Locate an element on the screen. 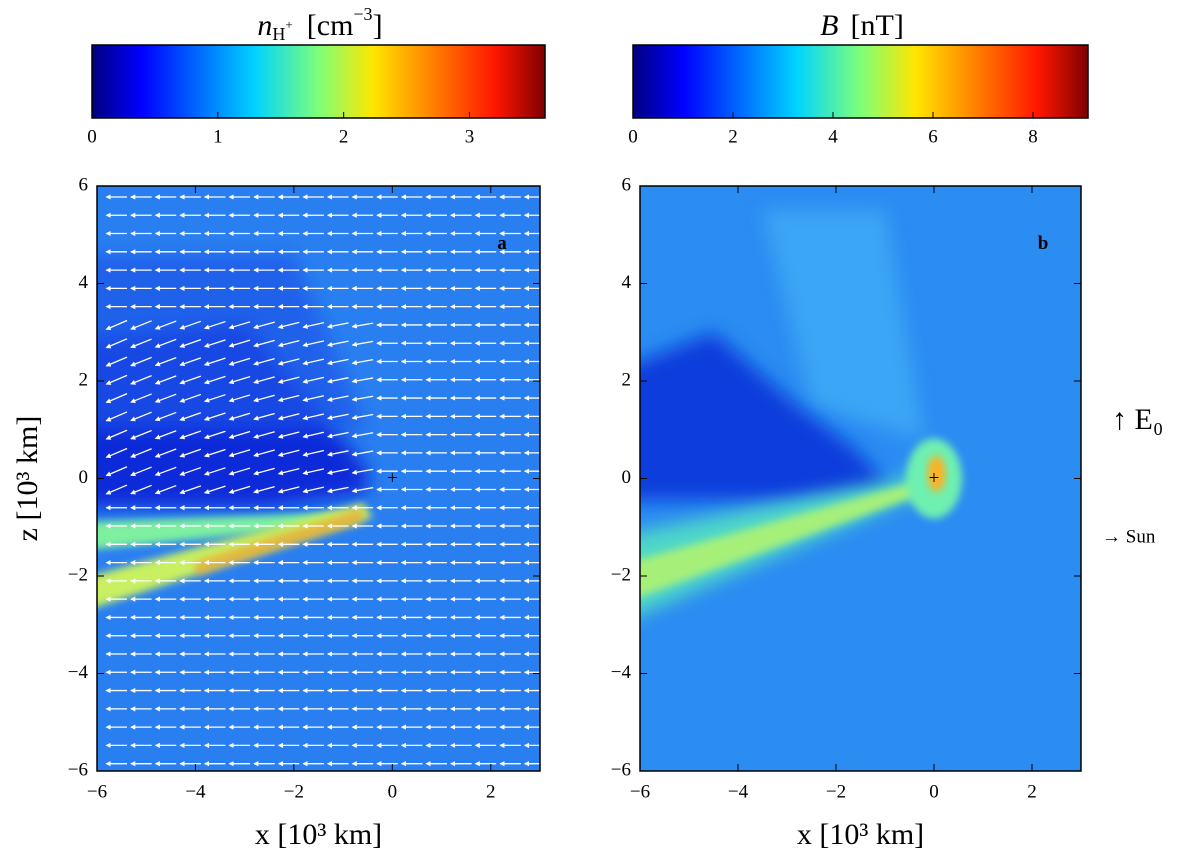  label-part: −3 is located at coordinates (362, 14).